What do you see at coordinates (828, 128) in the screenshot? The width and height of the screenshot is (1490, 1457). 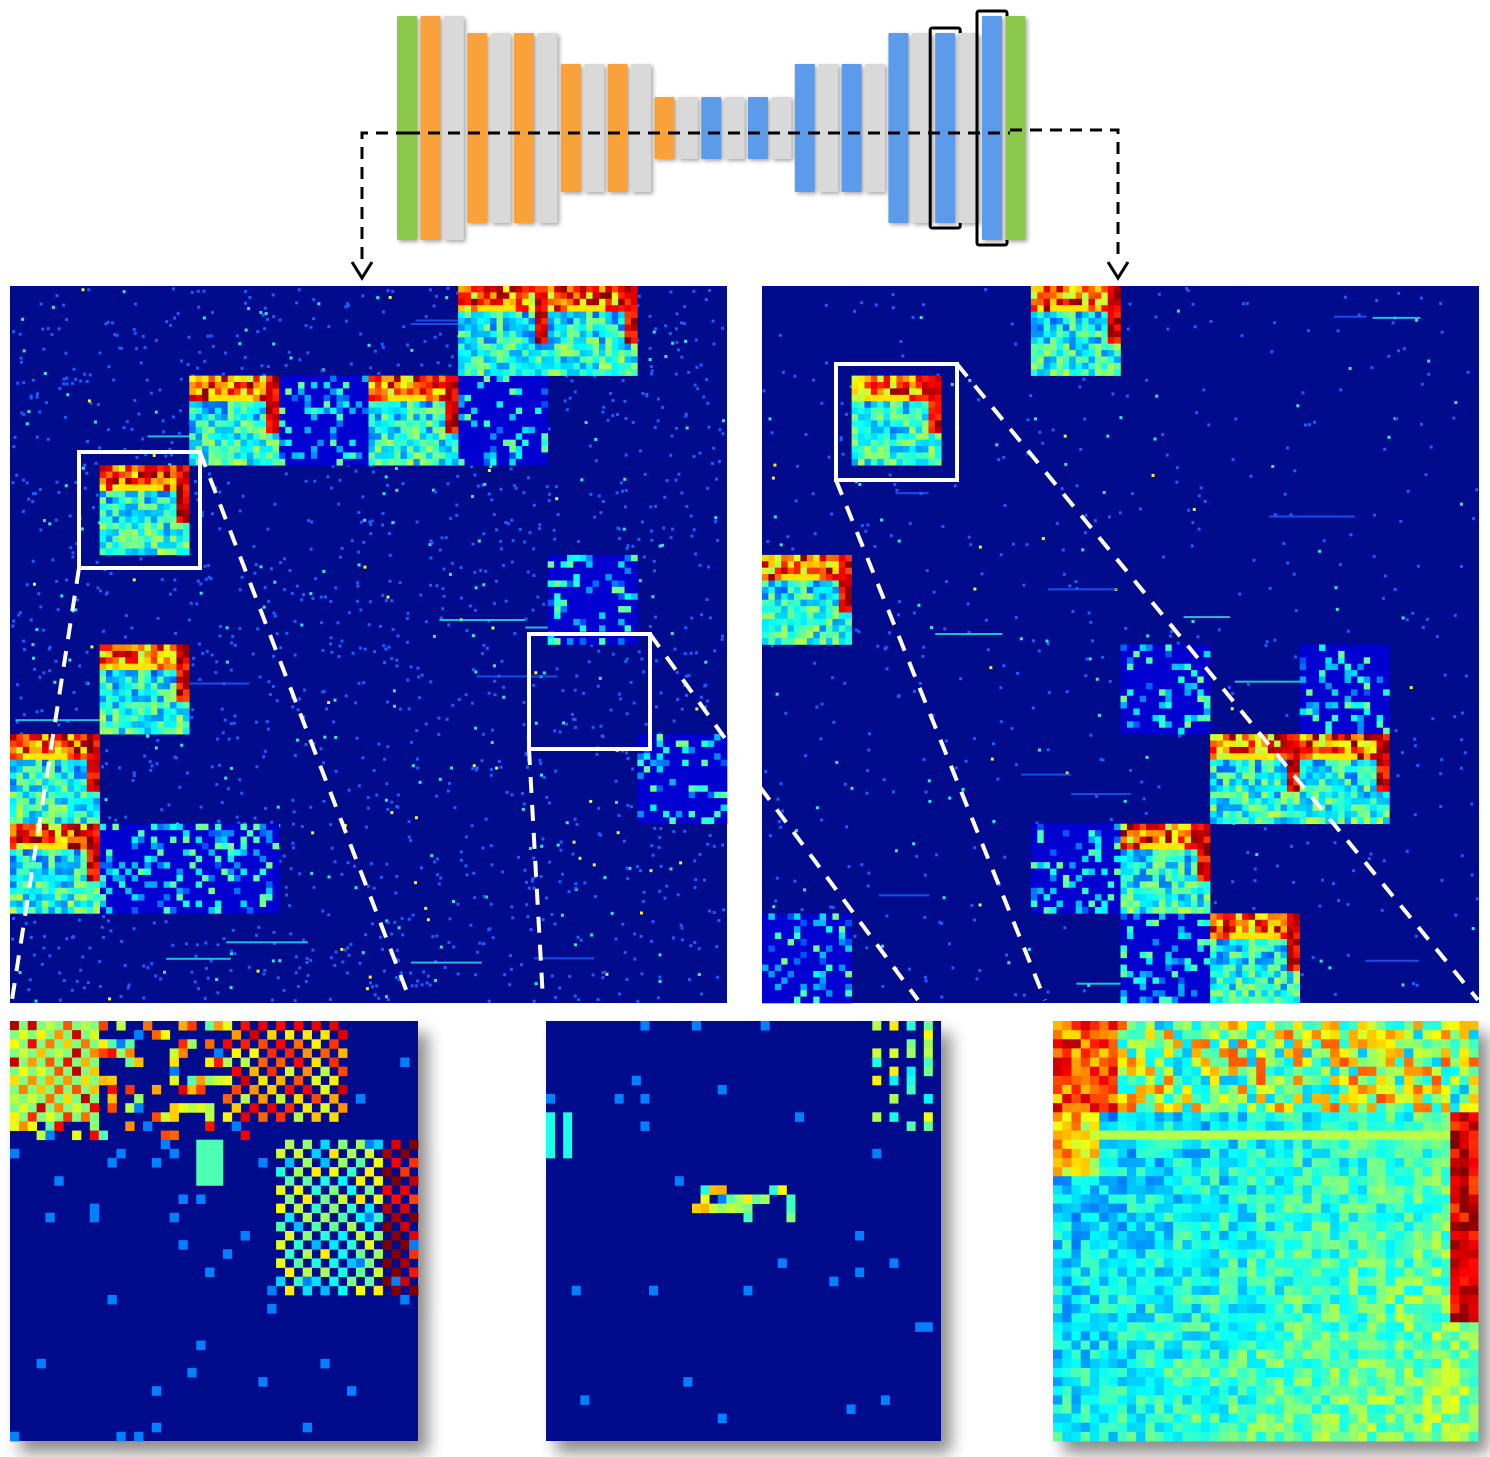 I see `network-layer-gray` at bounding box center [828, 128].